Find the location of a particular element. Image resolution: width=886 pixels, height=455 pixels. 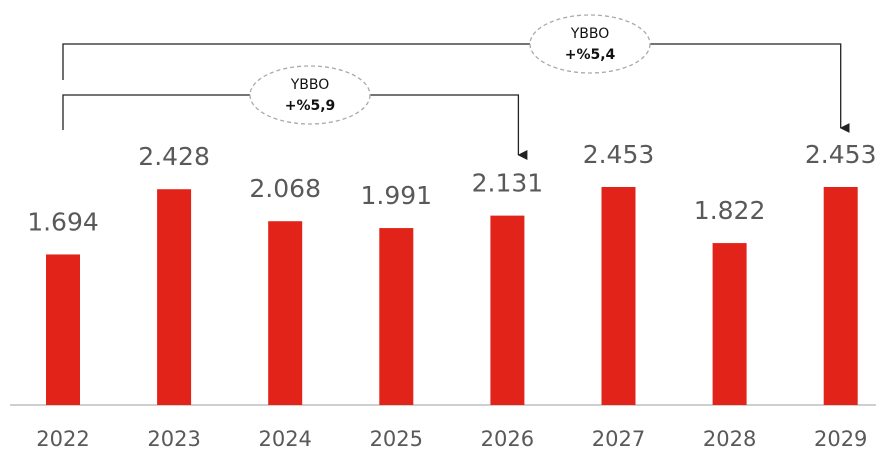

annotation-text: +%5,4 is located at coordinates (590, 55).